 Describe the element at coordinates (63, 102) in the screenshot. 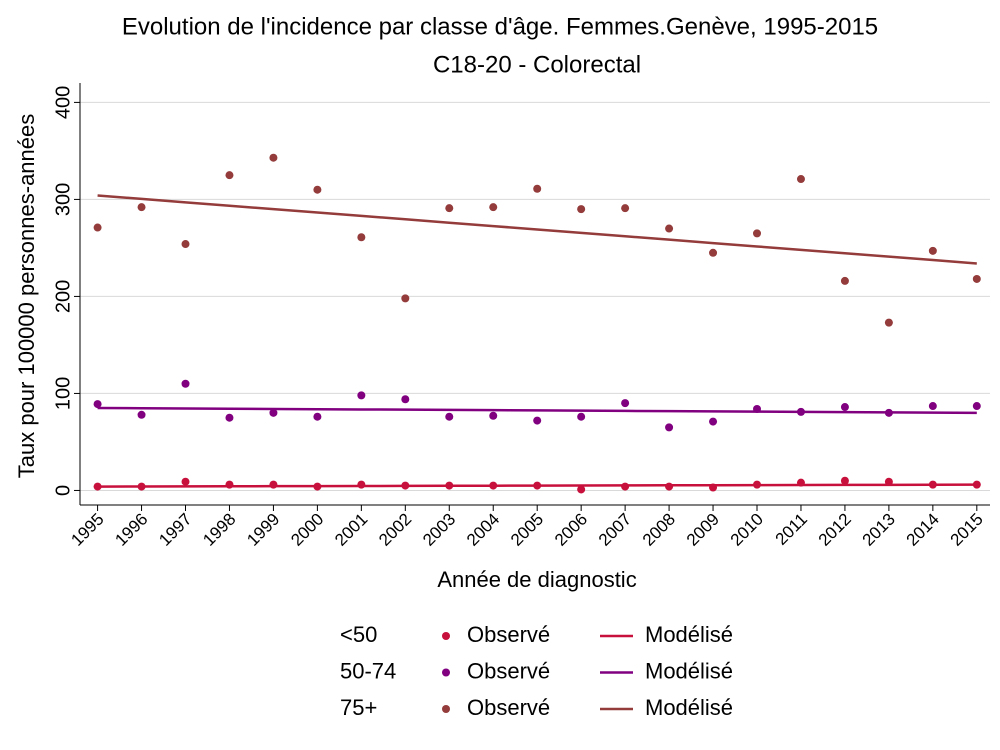

I see `y-tick-label: 400` at that location.